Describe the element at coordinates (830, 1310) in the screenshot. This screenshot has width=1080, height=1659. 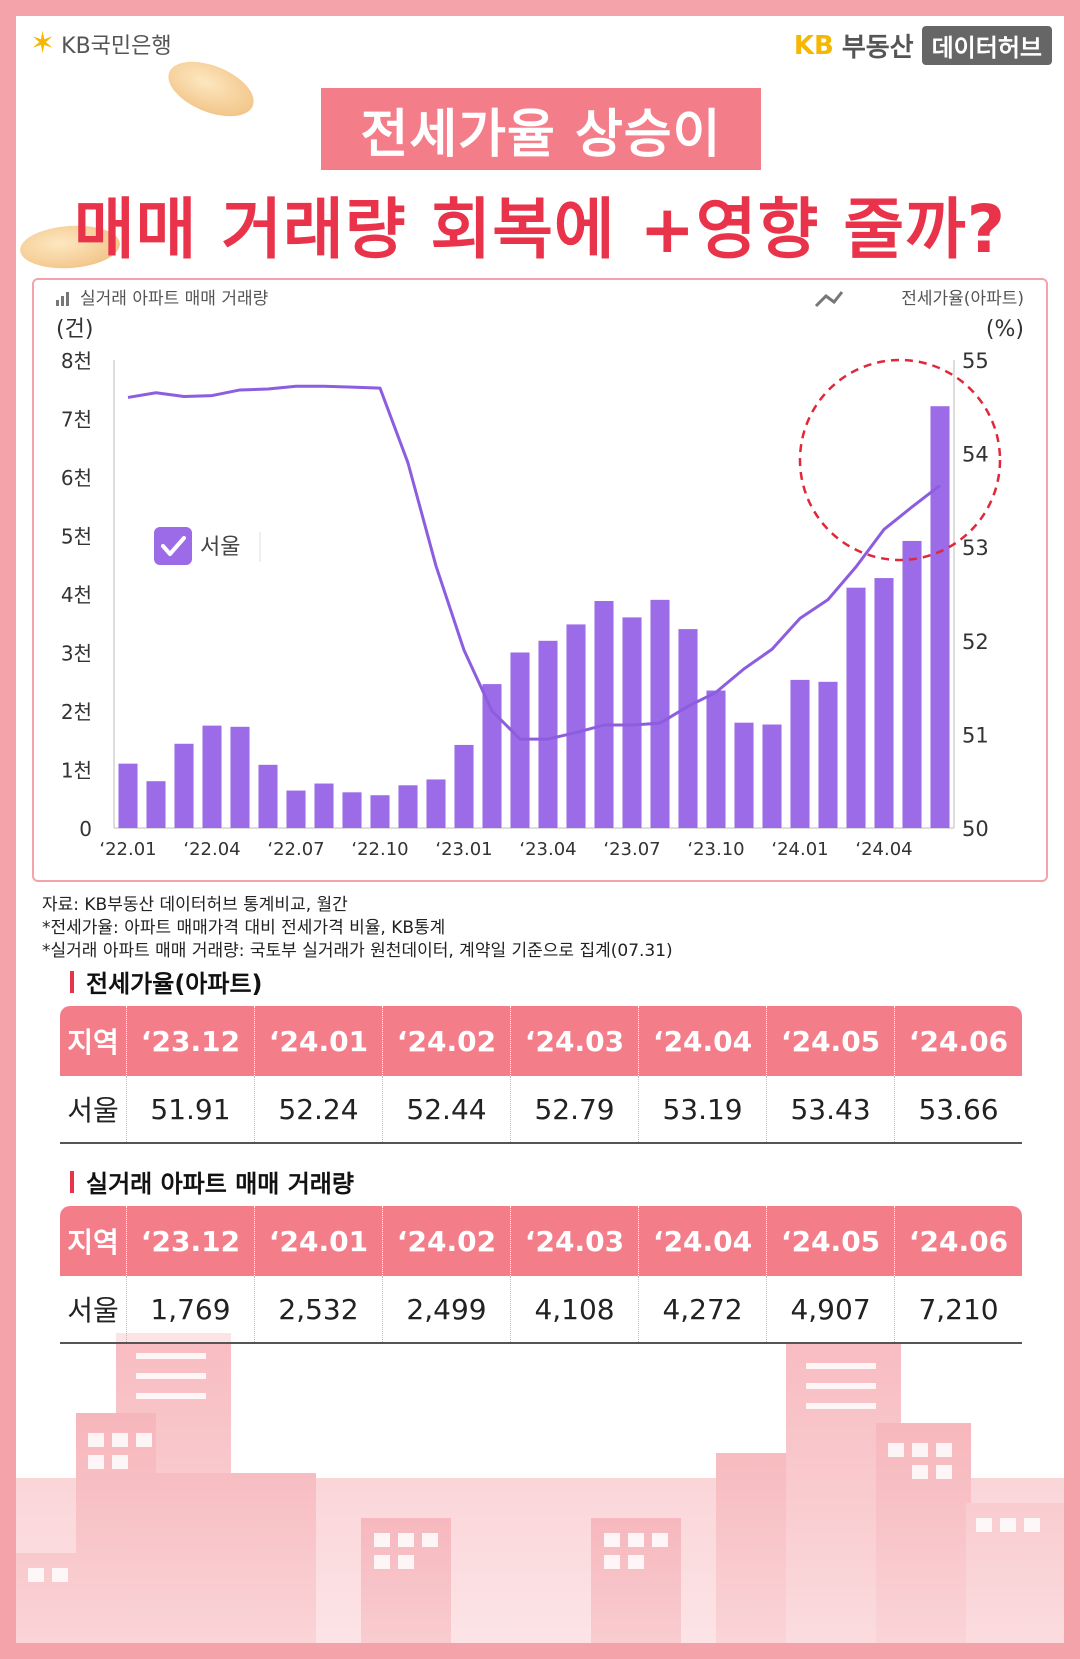
I see `table-cell: 4,907` at that location.